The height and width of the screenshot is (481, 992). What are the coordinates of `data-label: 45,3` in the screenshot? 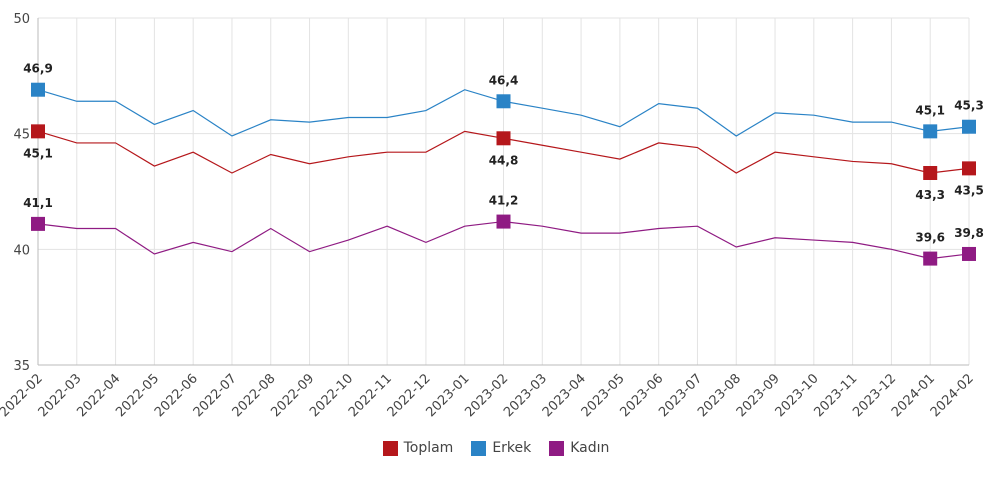 It's located at (969, 106).